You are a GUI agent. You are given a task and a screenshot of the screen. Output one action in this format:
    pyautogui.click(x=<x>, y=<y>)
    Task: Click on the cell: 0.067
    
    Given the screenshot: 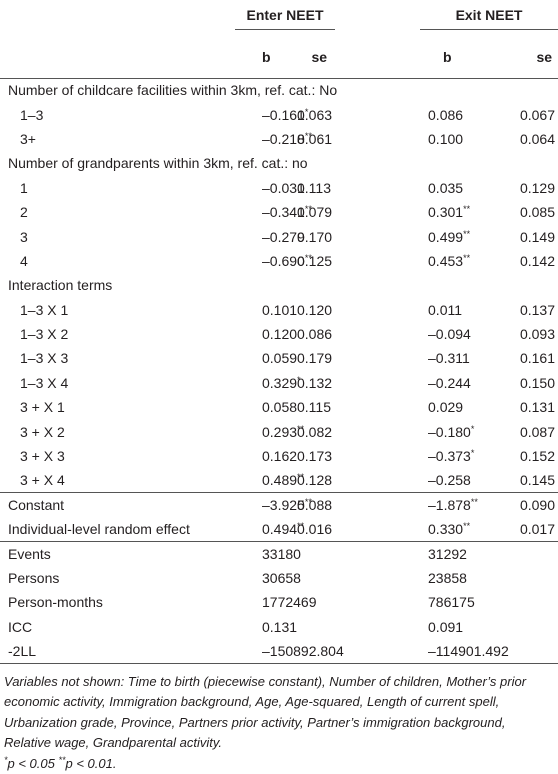 What is the action you would take?
    pyautogui.click(x=537, y=114)
    